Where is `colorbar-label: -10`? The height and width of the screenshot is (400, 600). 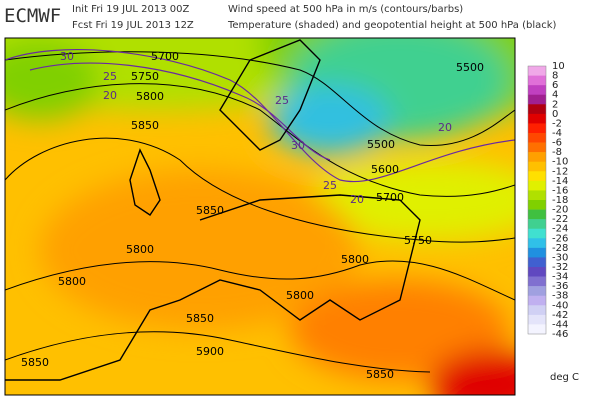 colorbar-label: -10 is located at coordinates (560, 162).